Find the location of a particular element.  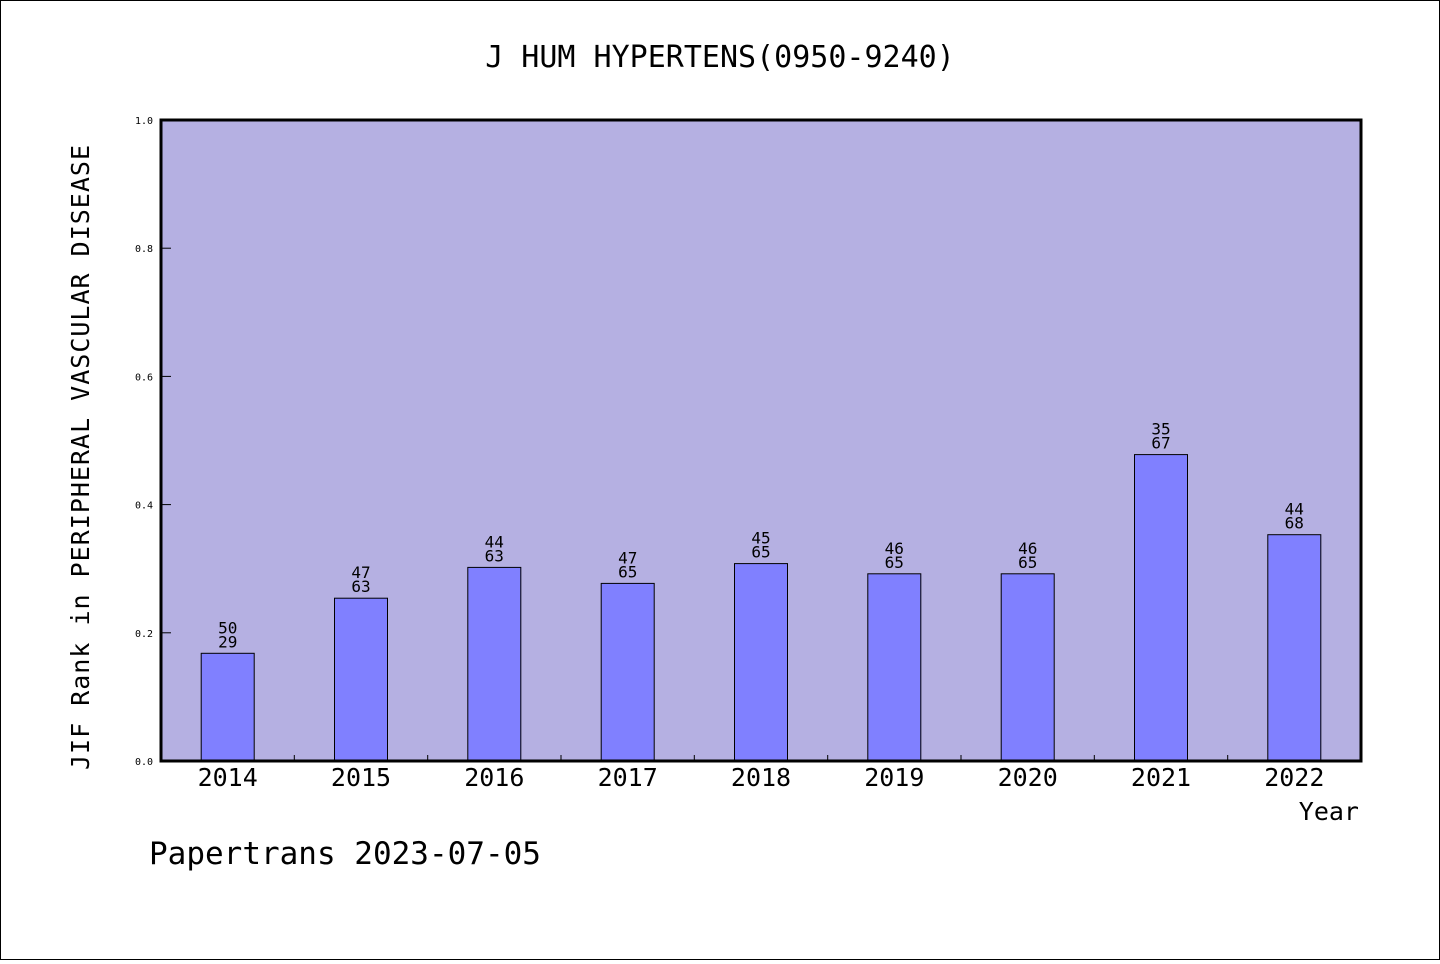

bar-rank-label: 45 is located at coordinates (760, 538).